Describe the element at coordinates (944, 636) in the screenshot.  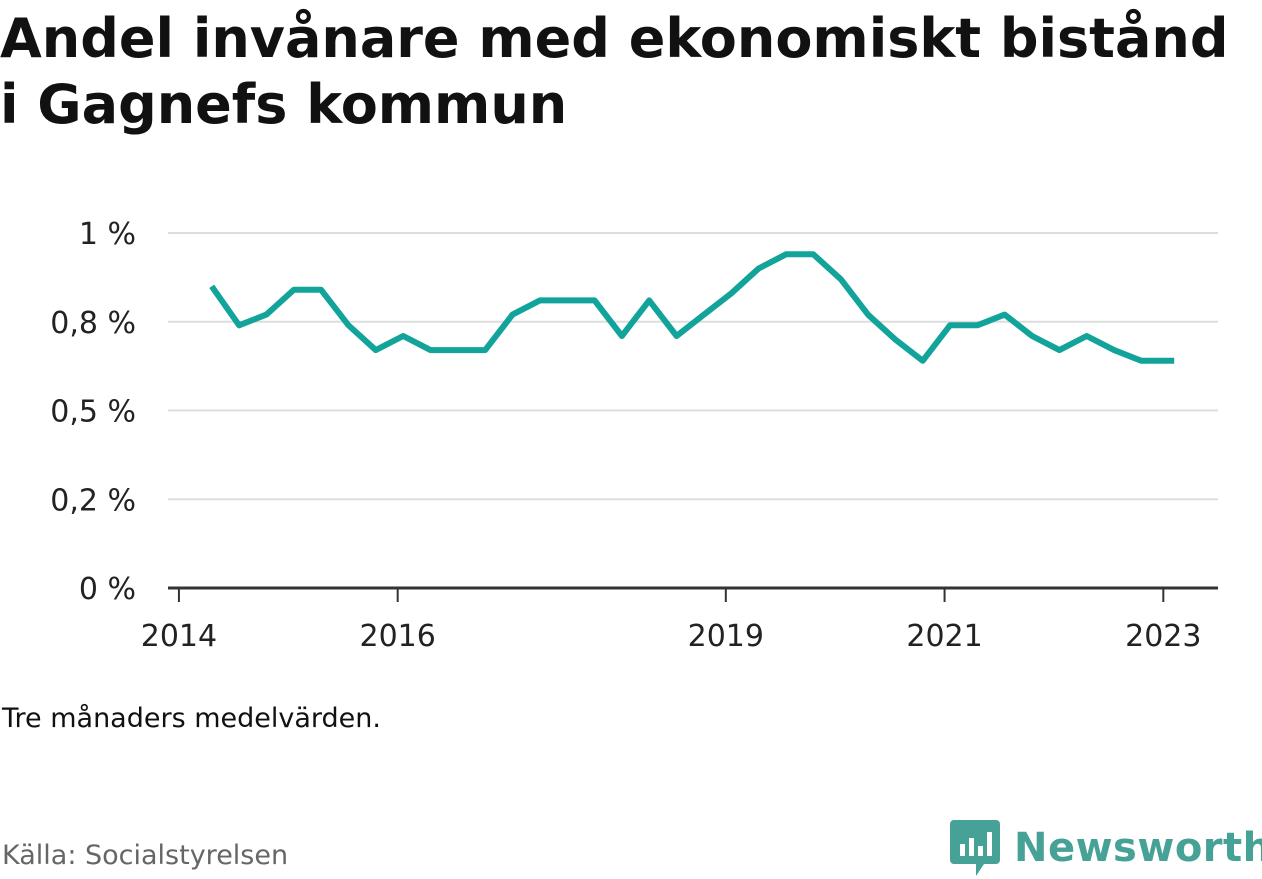
I see `x-tick-label: 2021` at that location.